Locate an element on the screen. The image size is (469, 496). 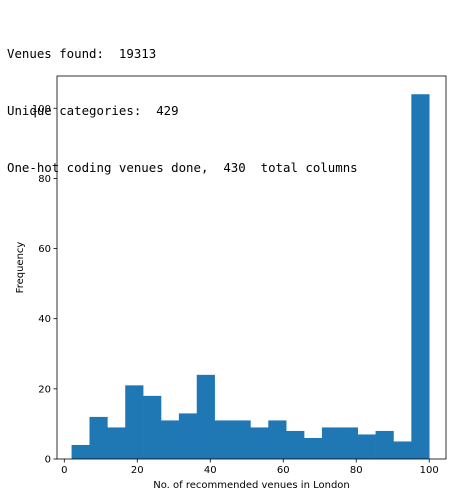
x-tick-label: 40 is located at coordinates (210, 470).